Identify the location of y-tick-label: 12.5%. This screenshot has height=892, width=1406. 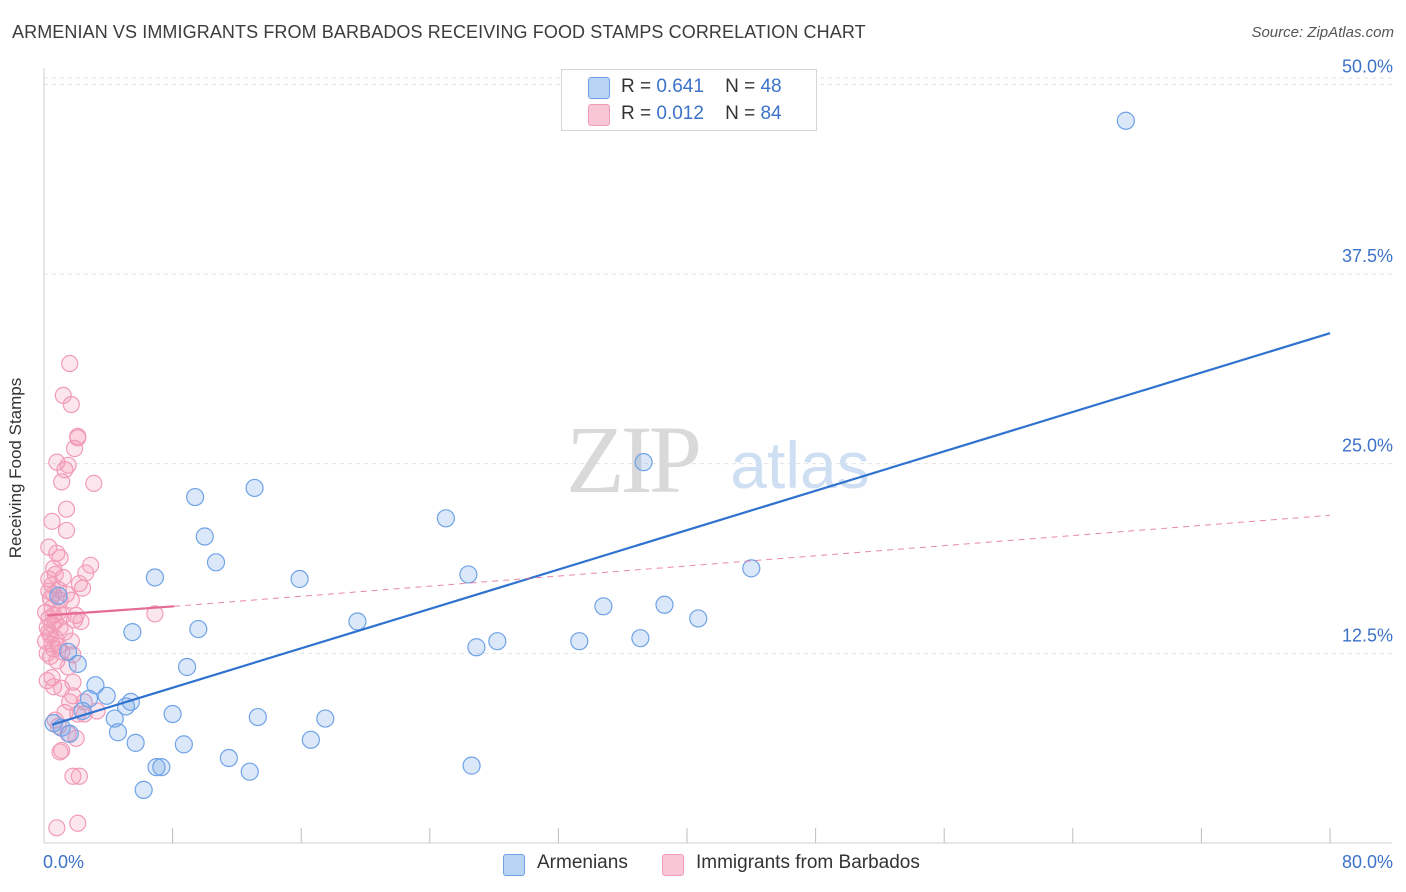
(1367, 635).